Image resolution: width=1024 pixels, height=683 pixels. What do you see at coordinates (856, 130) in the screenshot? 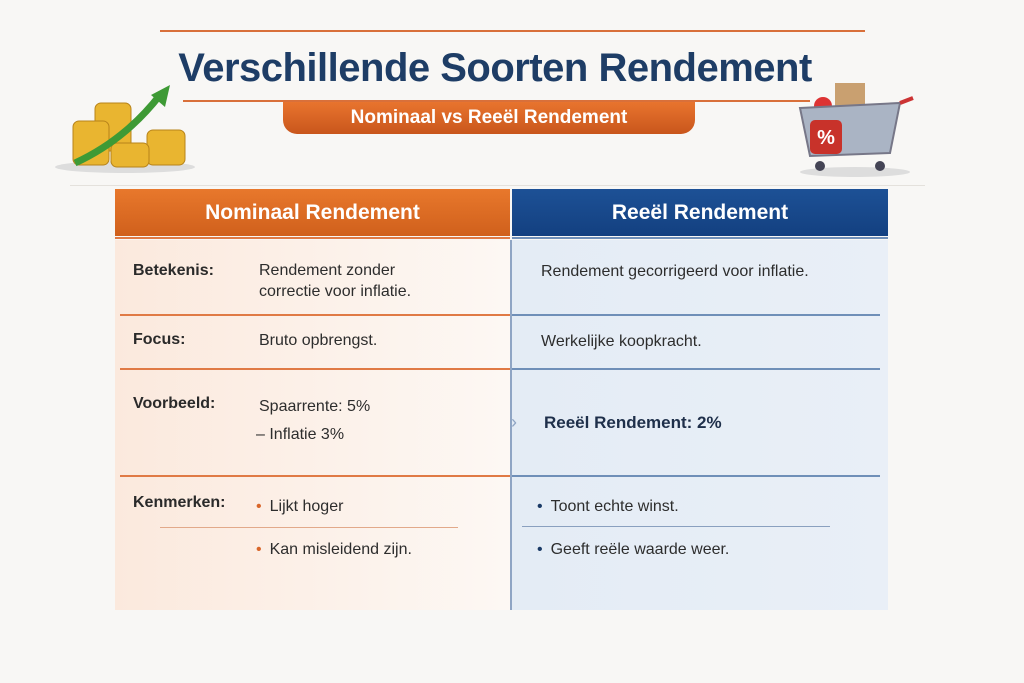
I see `shopping-cart-percent-icon: %` at bounding box center [856, 130].